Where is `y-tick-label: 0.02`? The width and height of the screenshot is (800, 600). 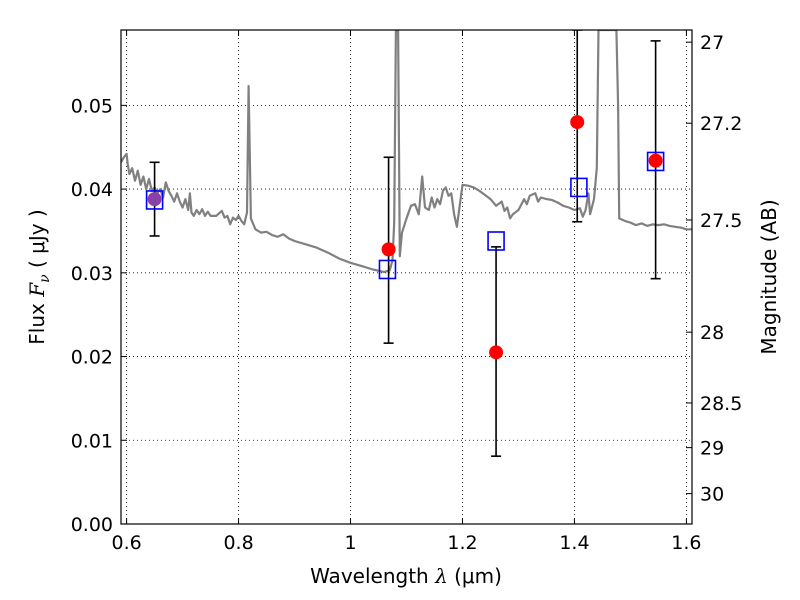 y-tick-label: 0.02 is located at coordinates (92, 358).